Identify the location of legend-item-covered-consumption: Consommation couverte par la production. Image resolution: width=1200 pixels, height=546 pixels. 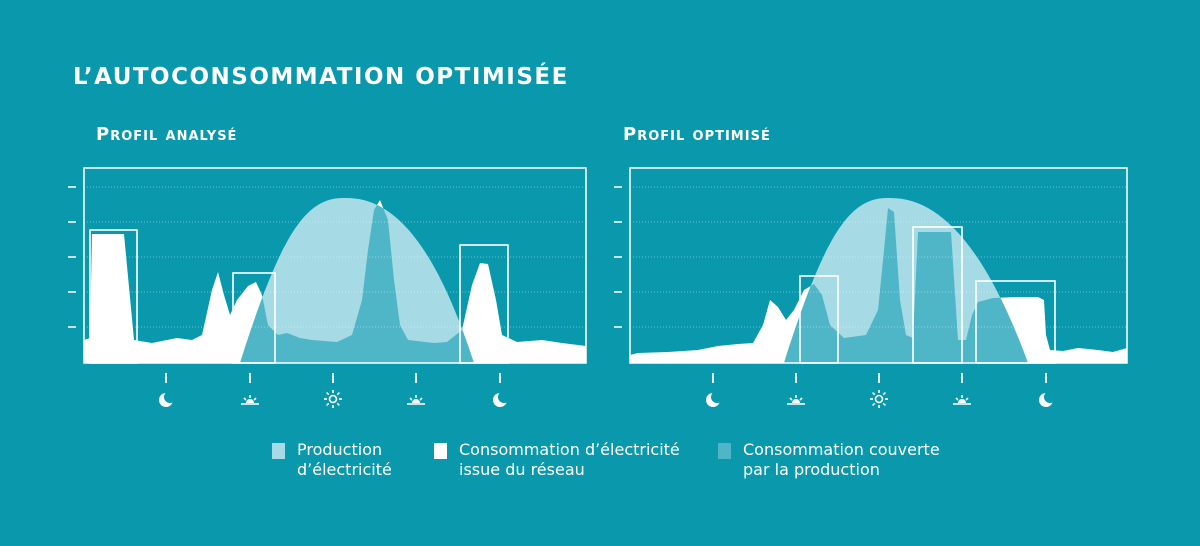
(829, 460).